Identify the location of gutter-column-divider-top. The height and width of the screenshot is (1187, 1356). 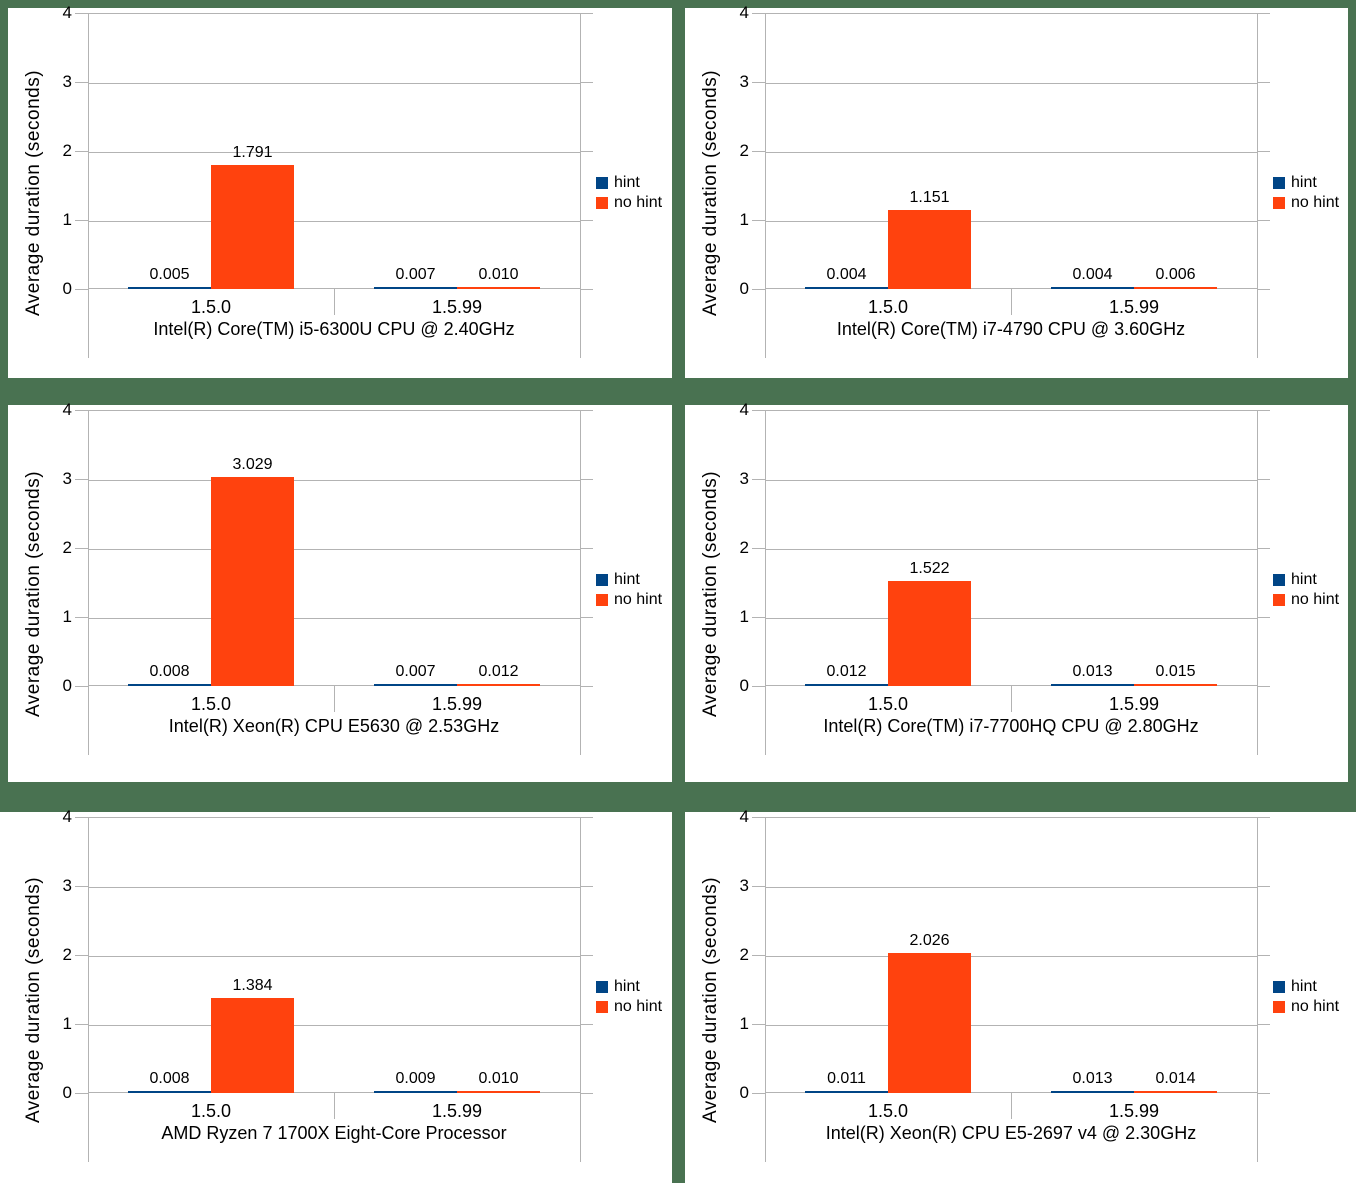
(678, 391).